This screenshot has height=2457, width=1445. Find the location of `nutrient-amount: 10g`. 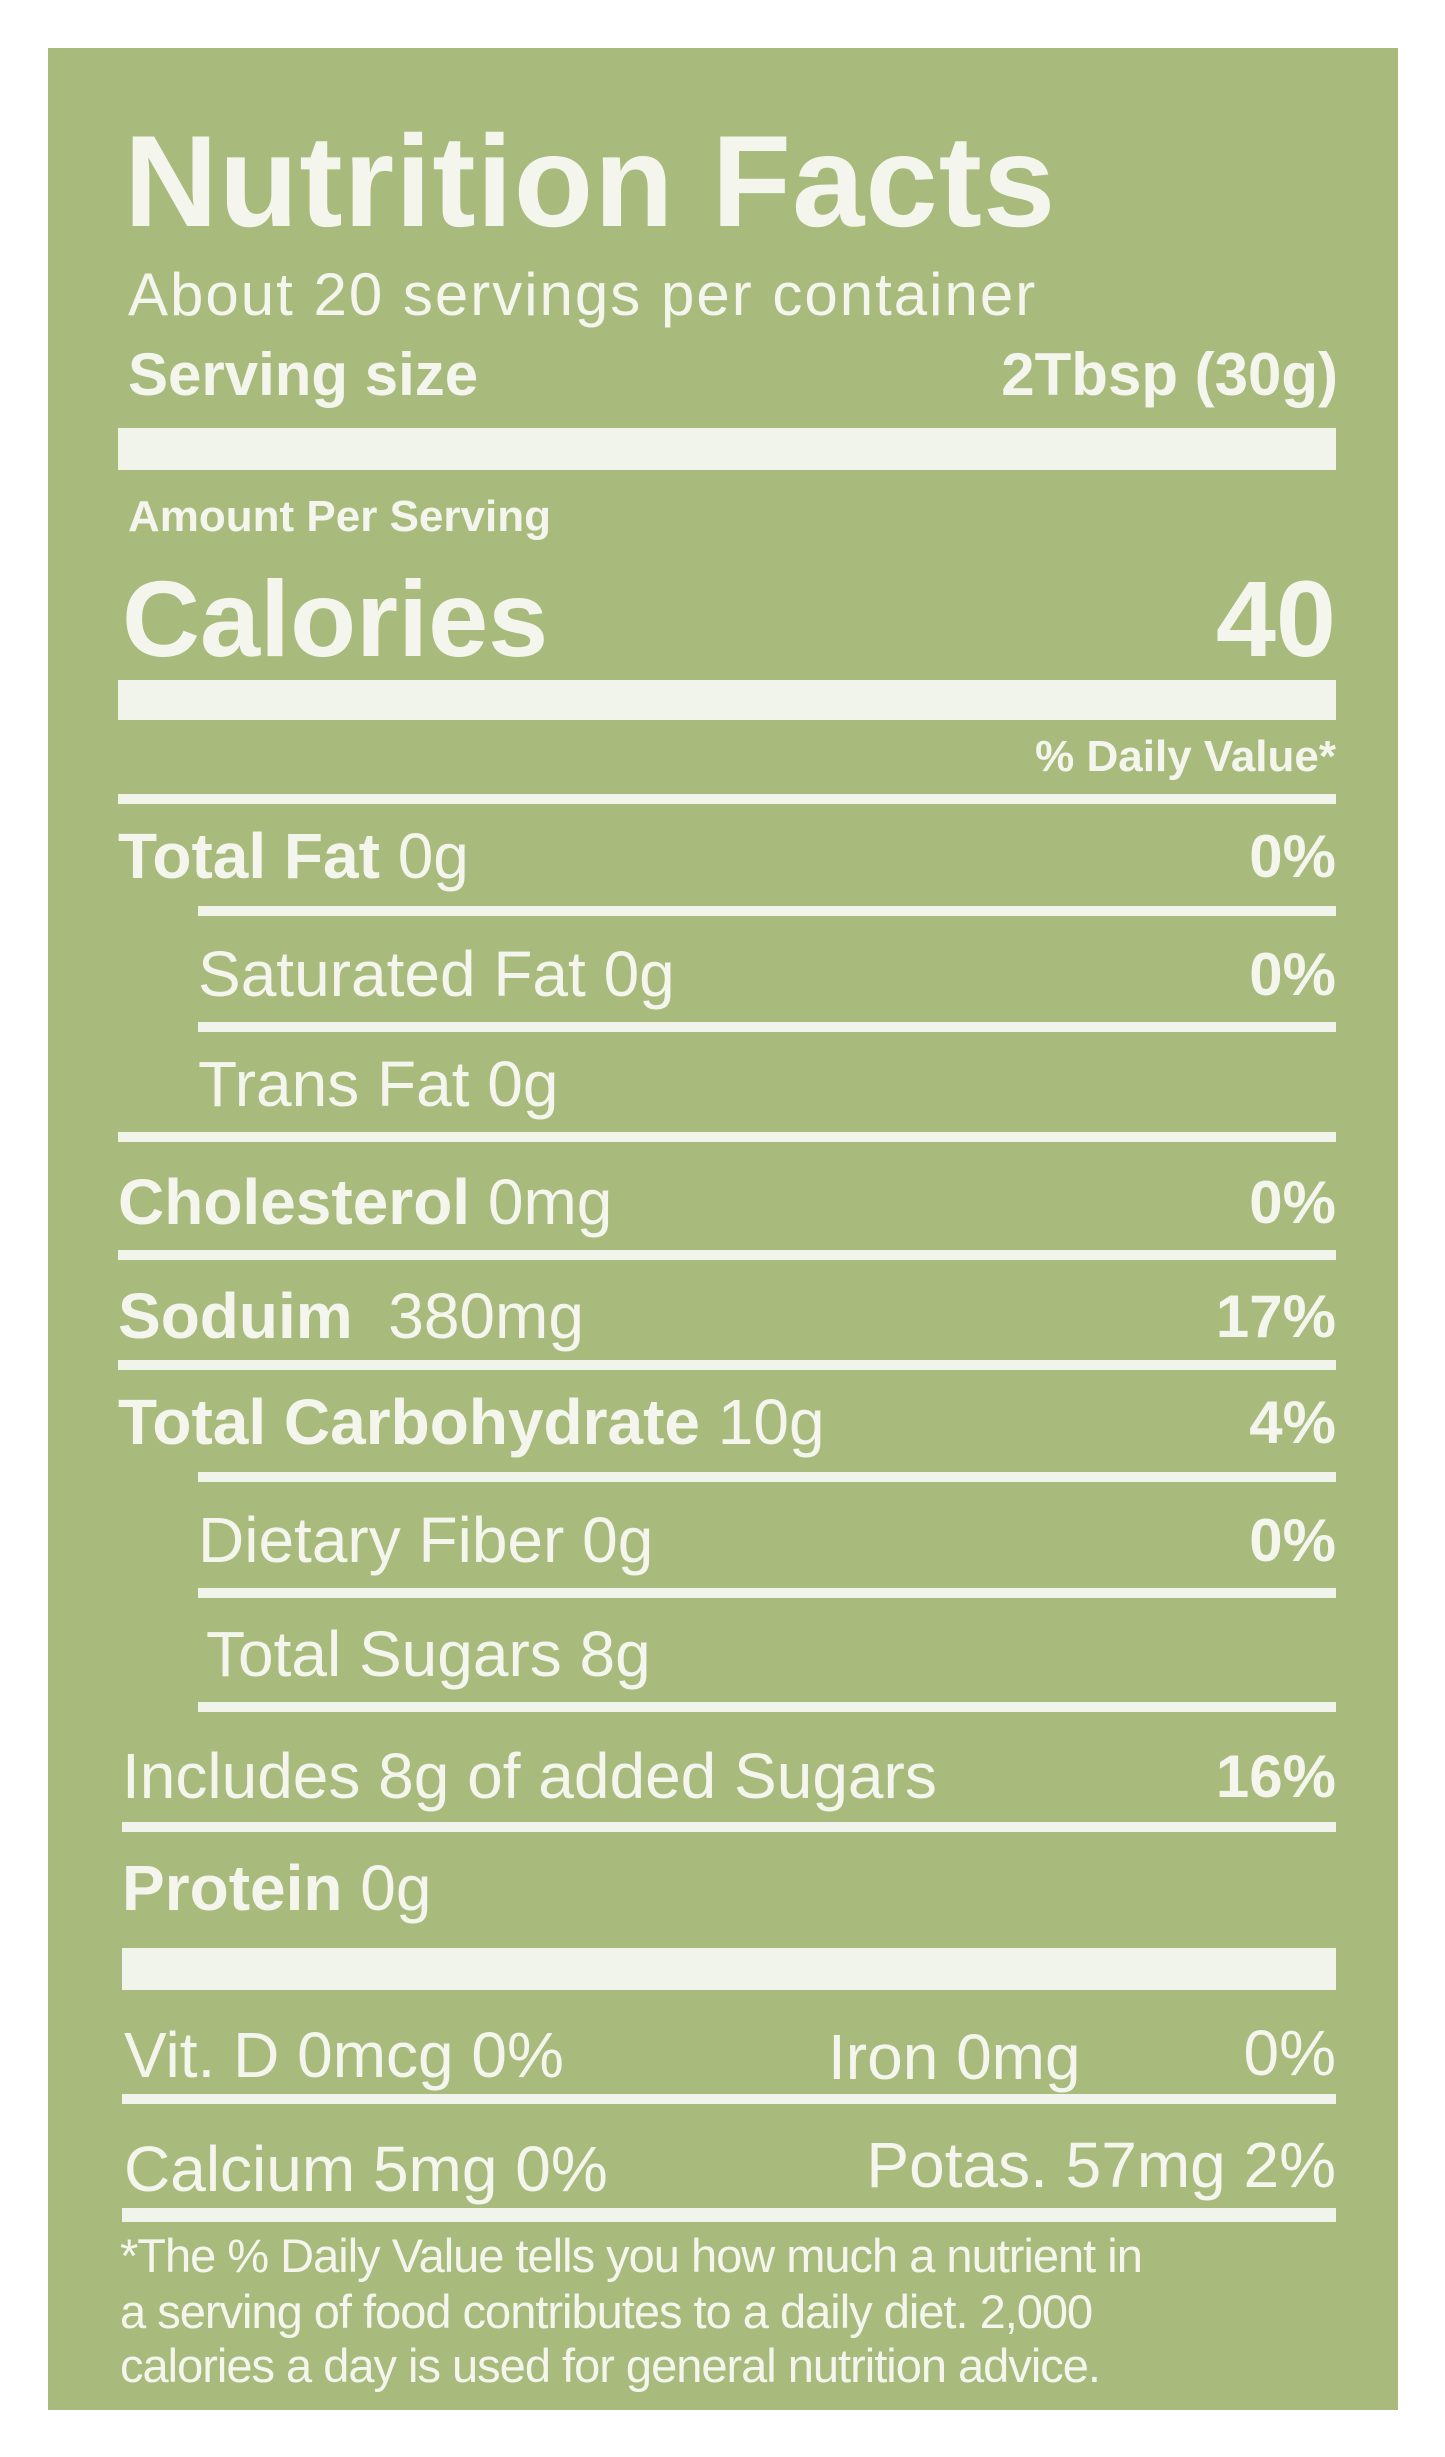

nutrient-amount: 10g is located at coordinates (771, 1422).